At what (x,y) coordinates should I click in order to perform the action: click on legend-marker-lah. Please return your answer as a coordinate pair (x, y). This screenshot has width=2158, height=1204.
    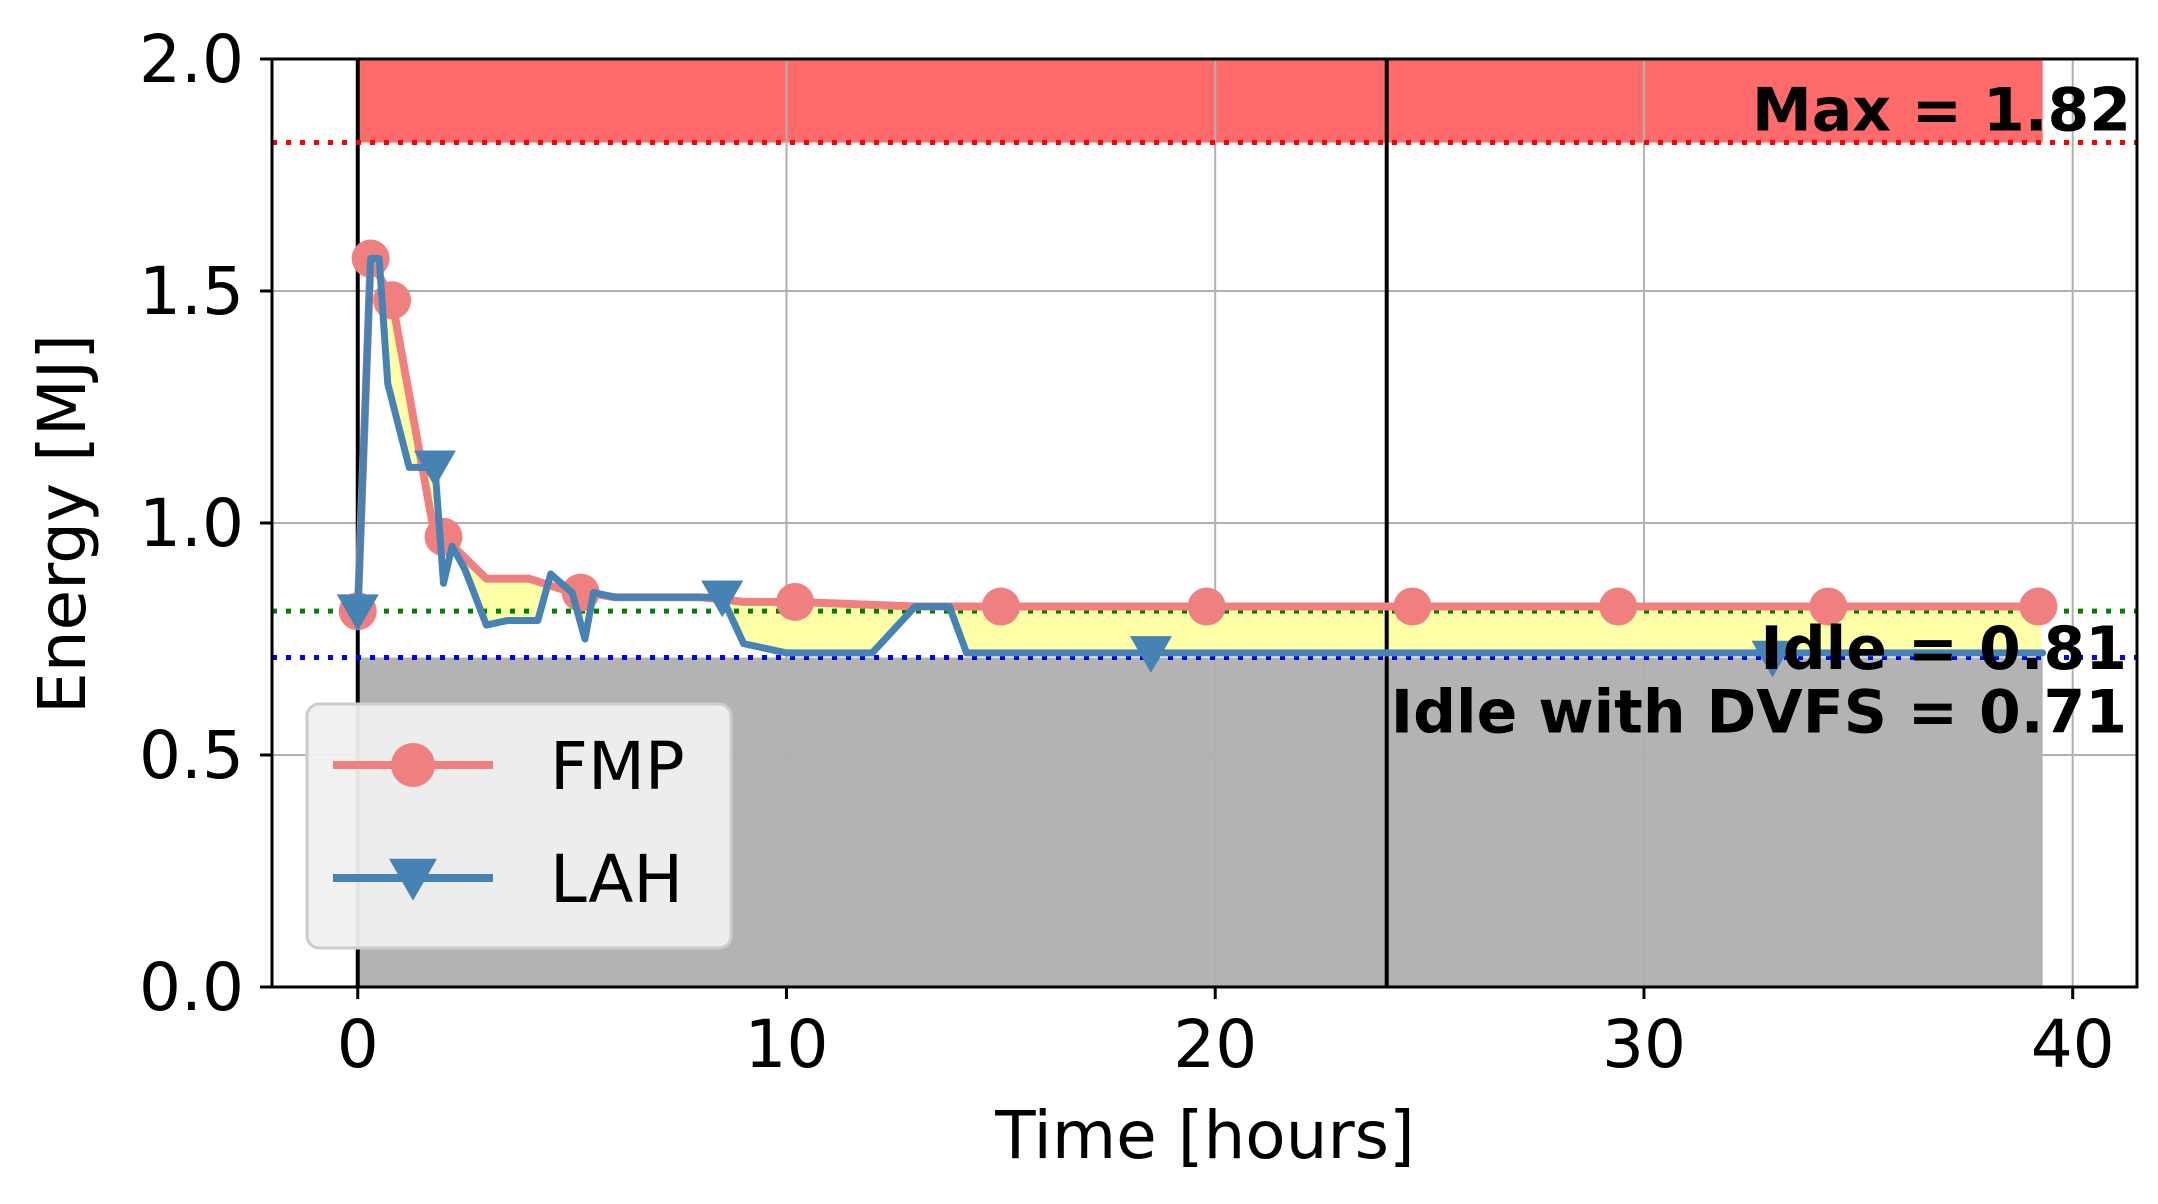
    Looking at the image, I should click on (413, 879).